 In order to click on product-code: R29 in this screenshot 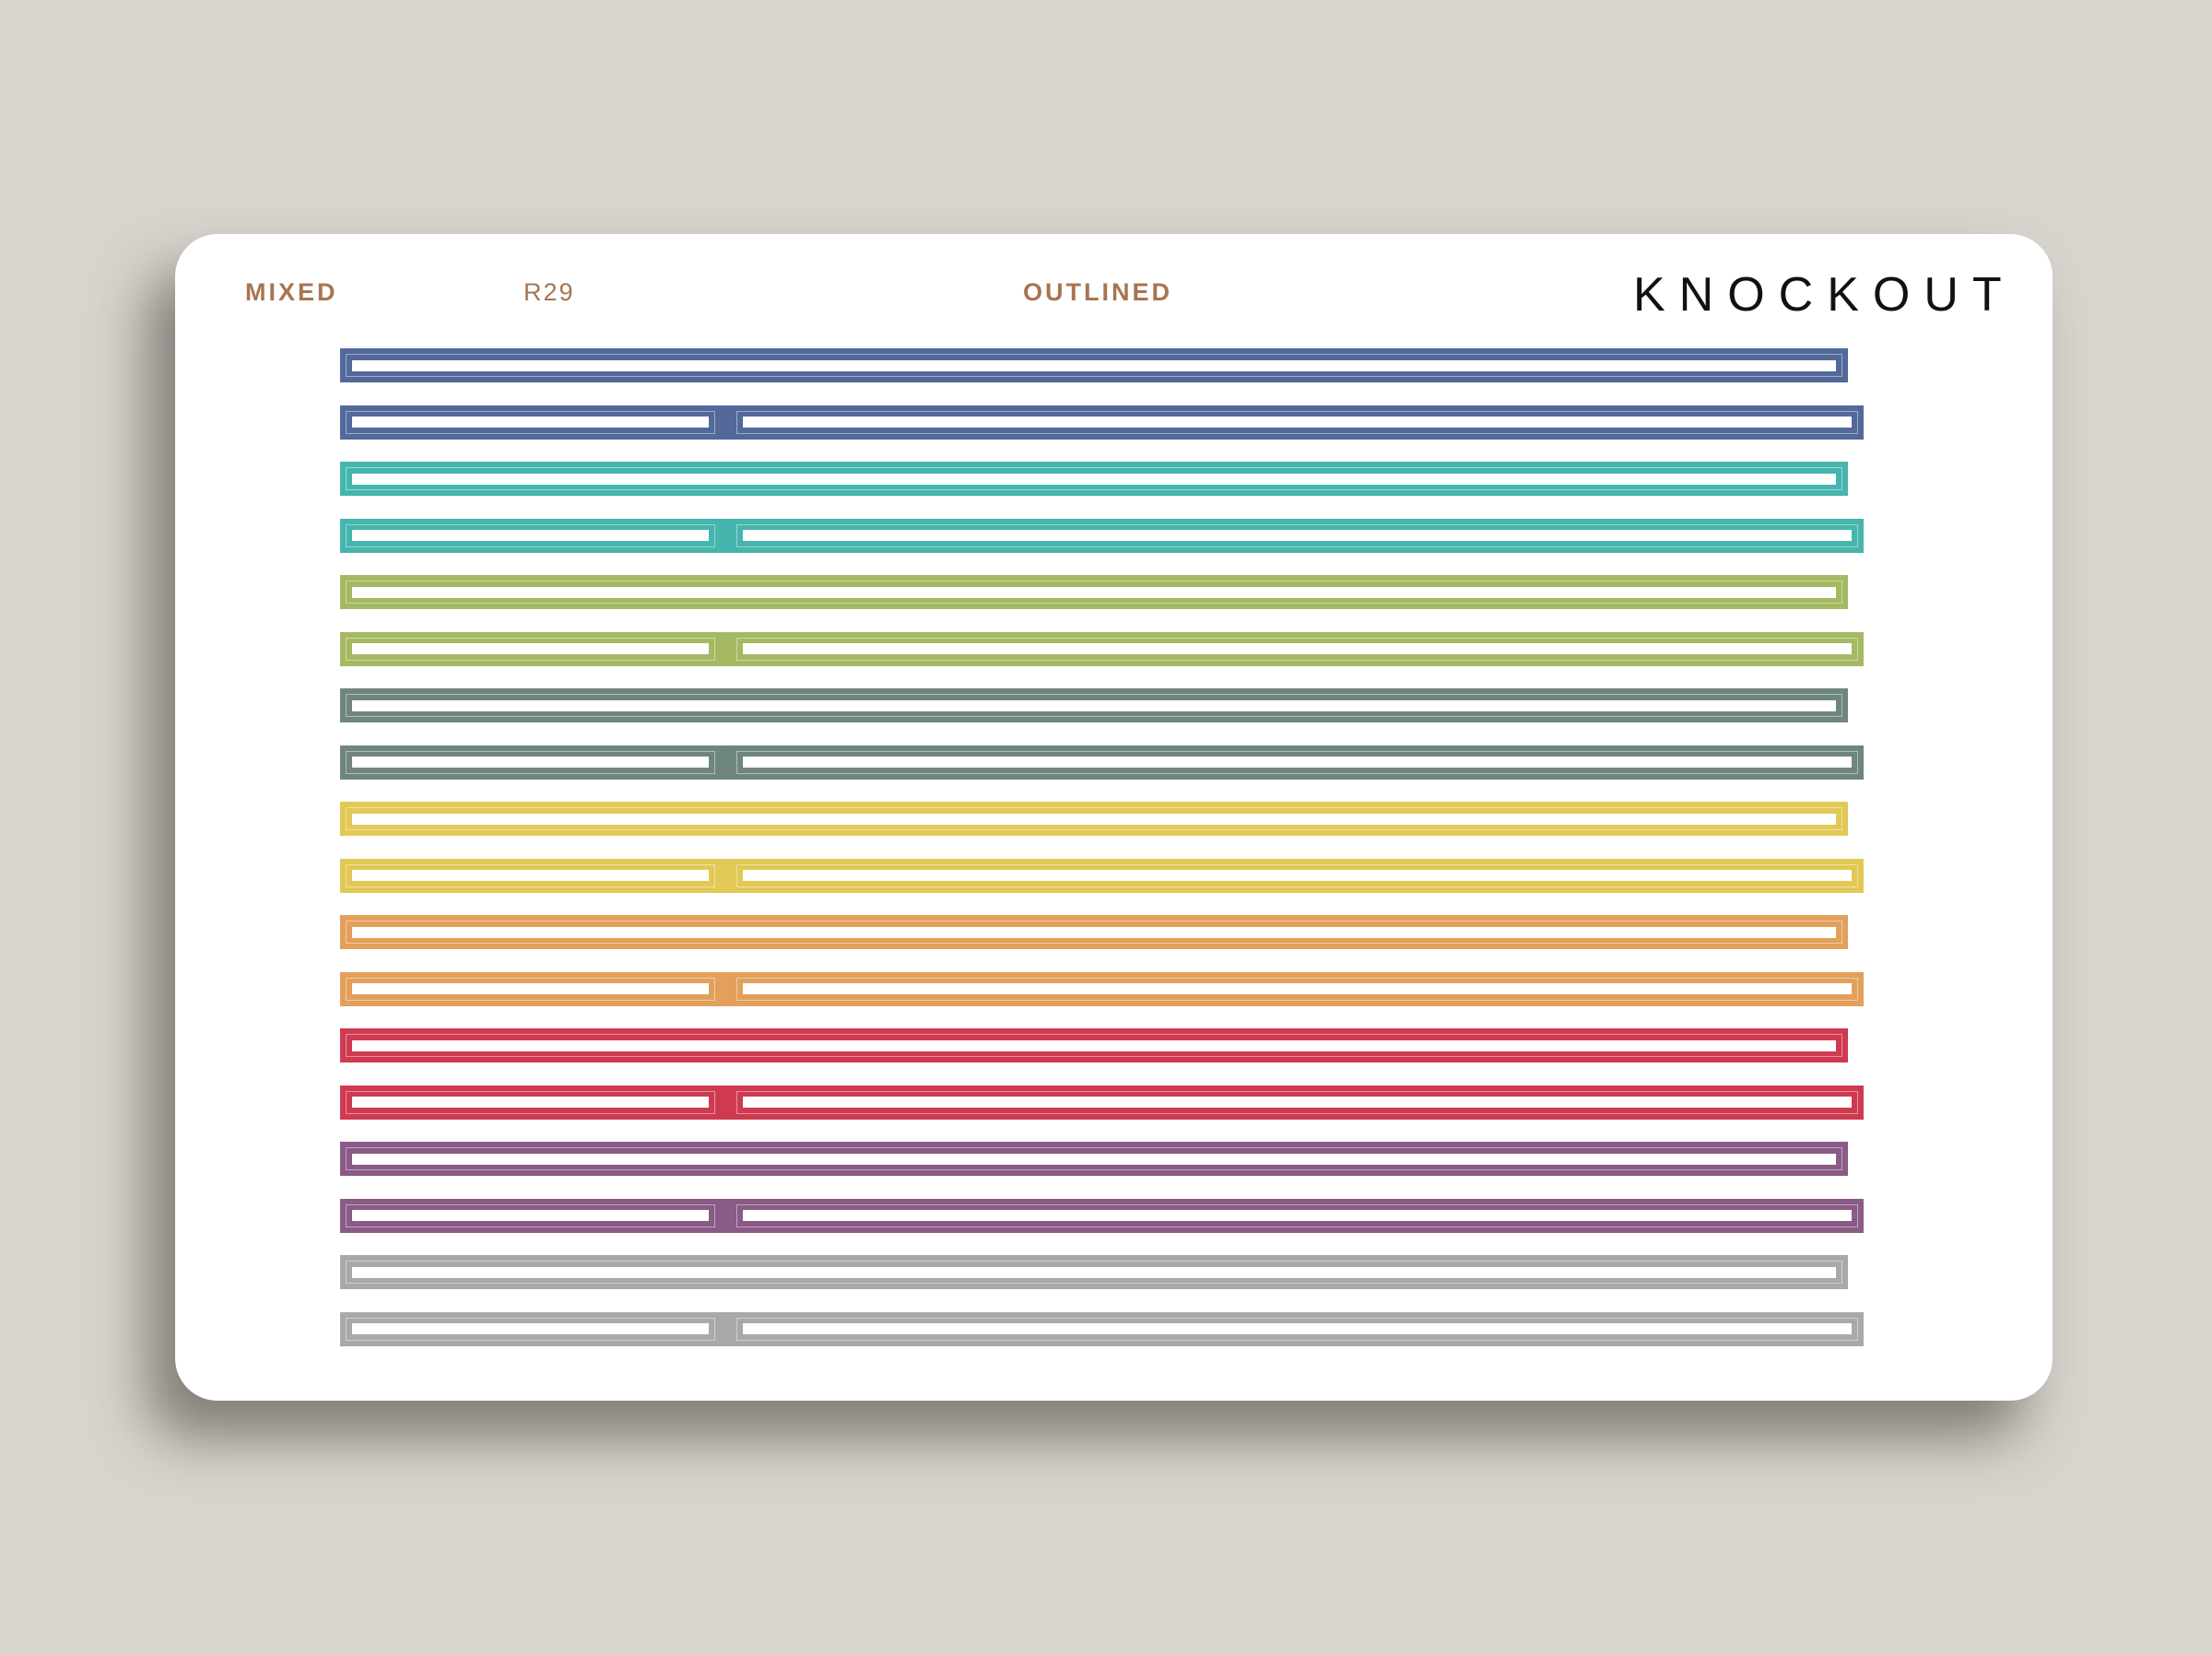, I will do `click(549, 292)`.